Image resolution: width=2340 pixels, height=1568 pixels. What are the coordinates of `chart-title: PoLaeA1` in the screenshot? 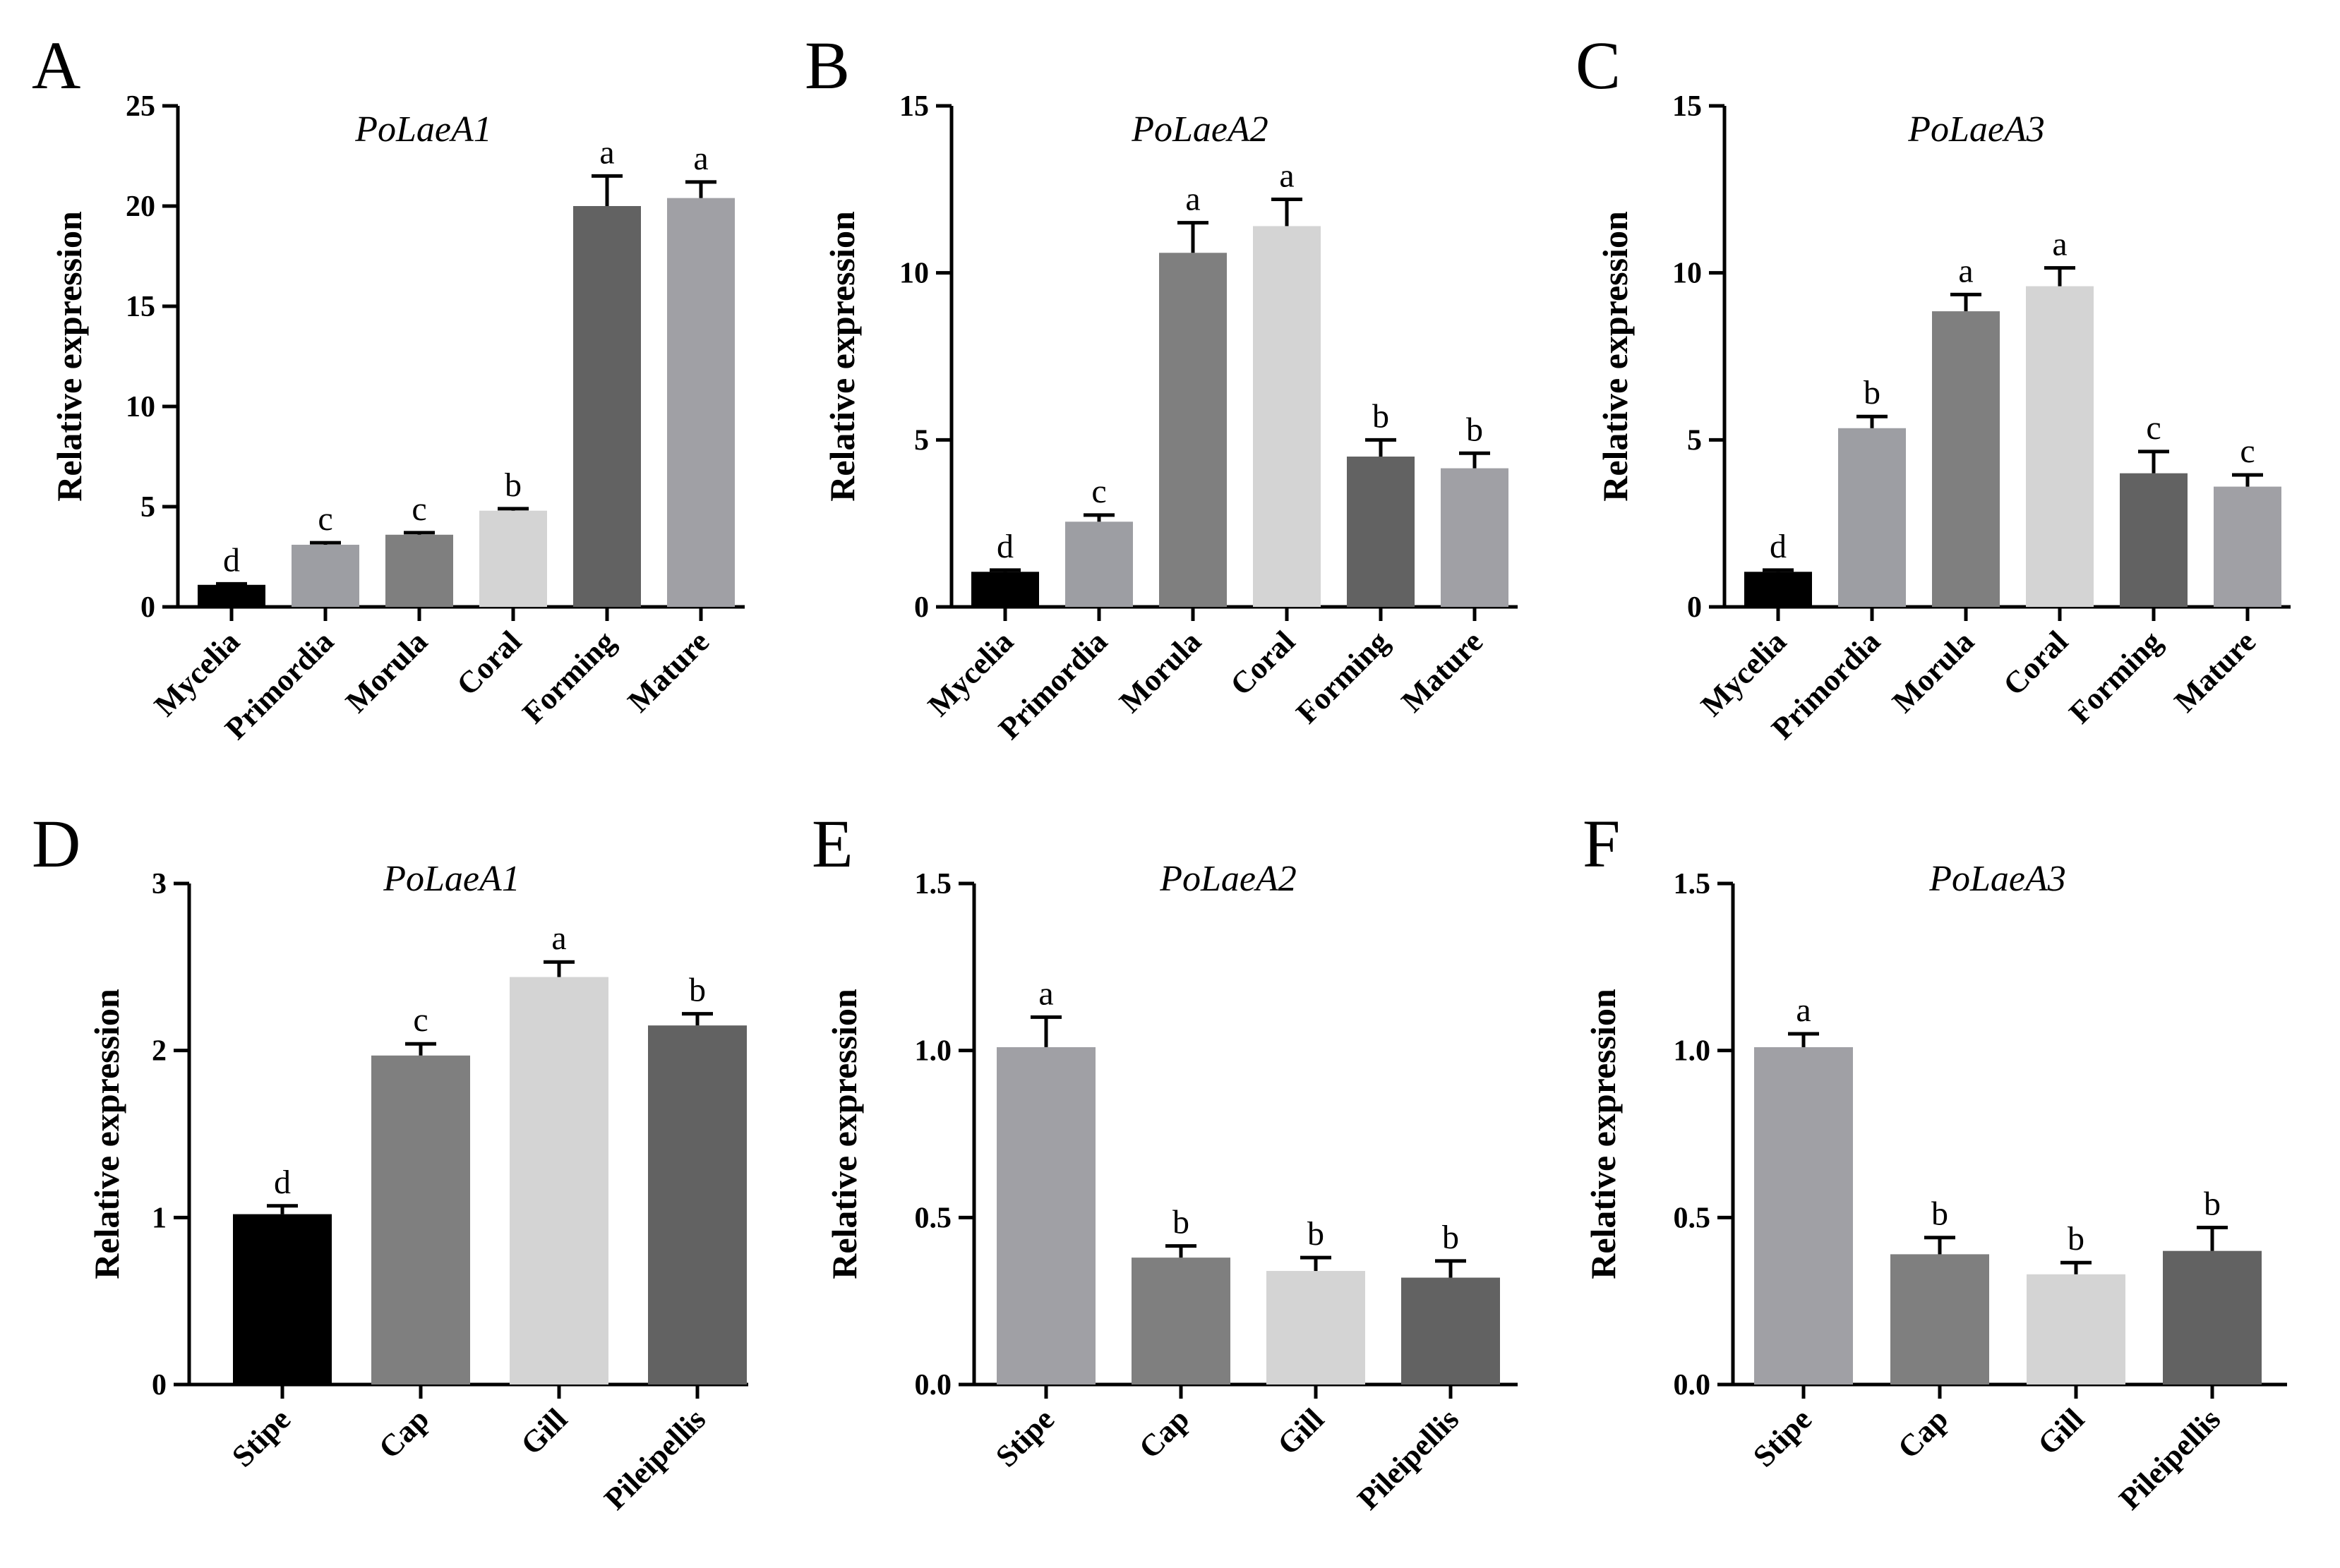 It's located at (423, 129).